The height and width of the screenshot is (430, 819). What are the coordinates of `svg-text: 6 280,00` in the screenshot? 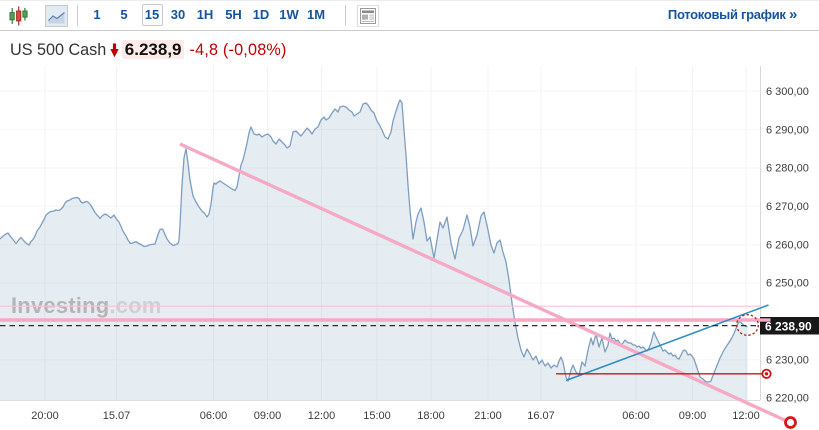 It's located at (787, 169).